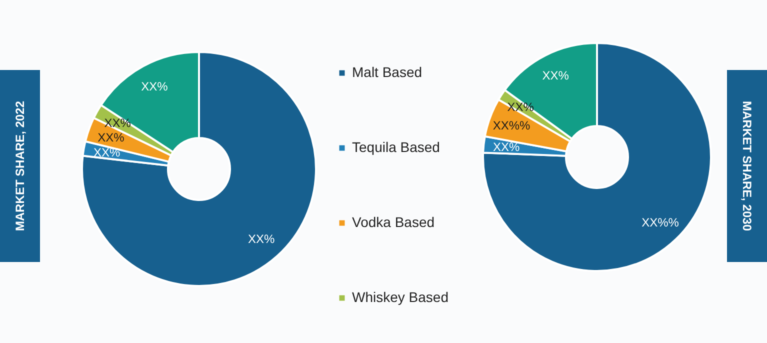  Describe the element at coordinates (387, 72) in the screenshot. I see `legend-label: Malt Based` at that location.